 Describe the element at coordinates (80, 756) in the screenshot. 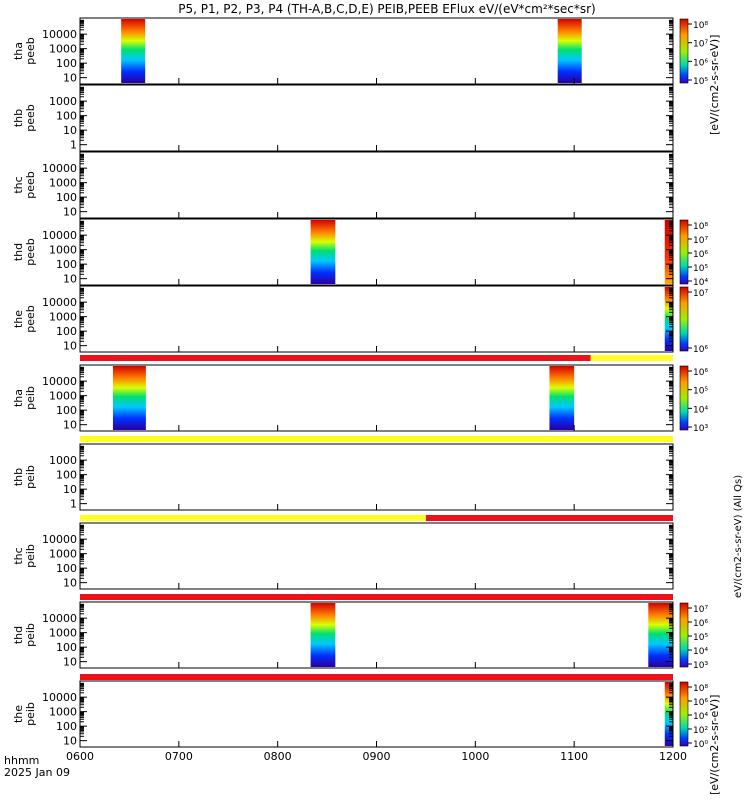

I see `x-tick-label: 0600` at that location.